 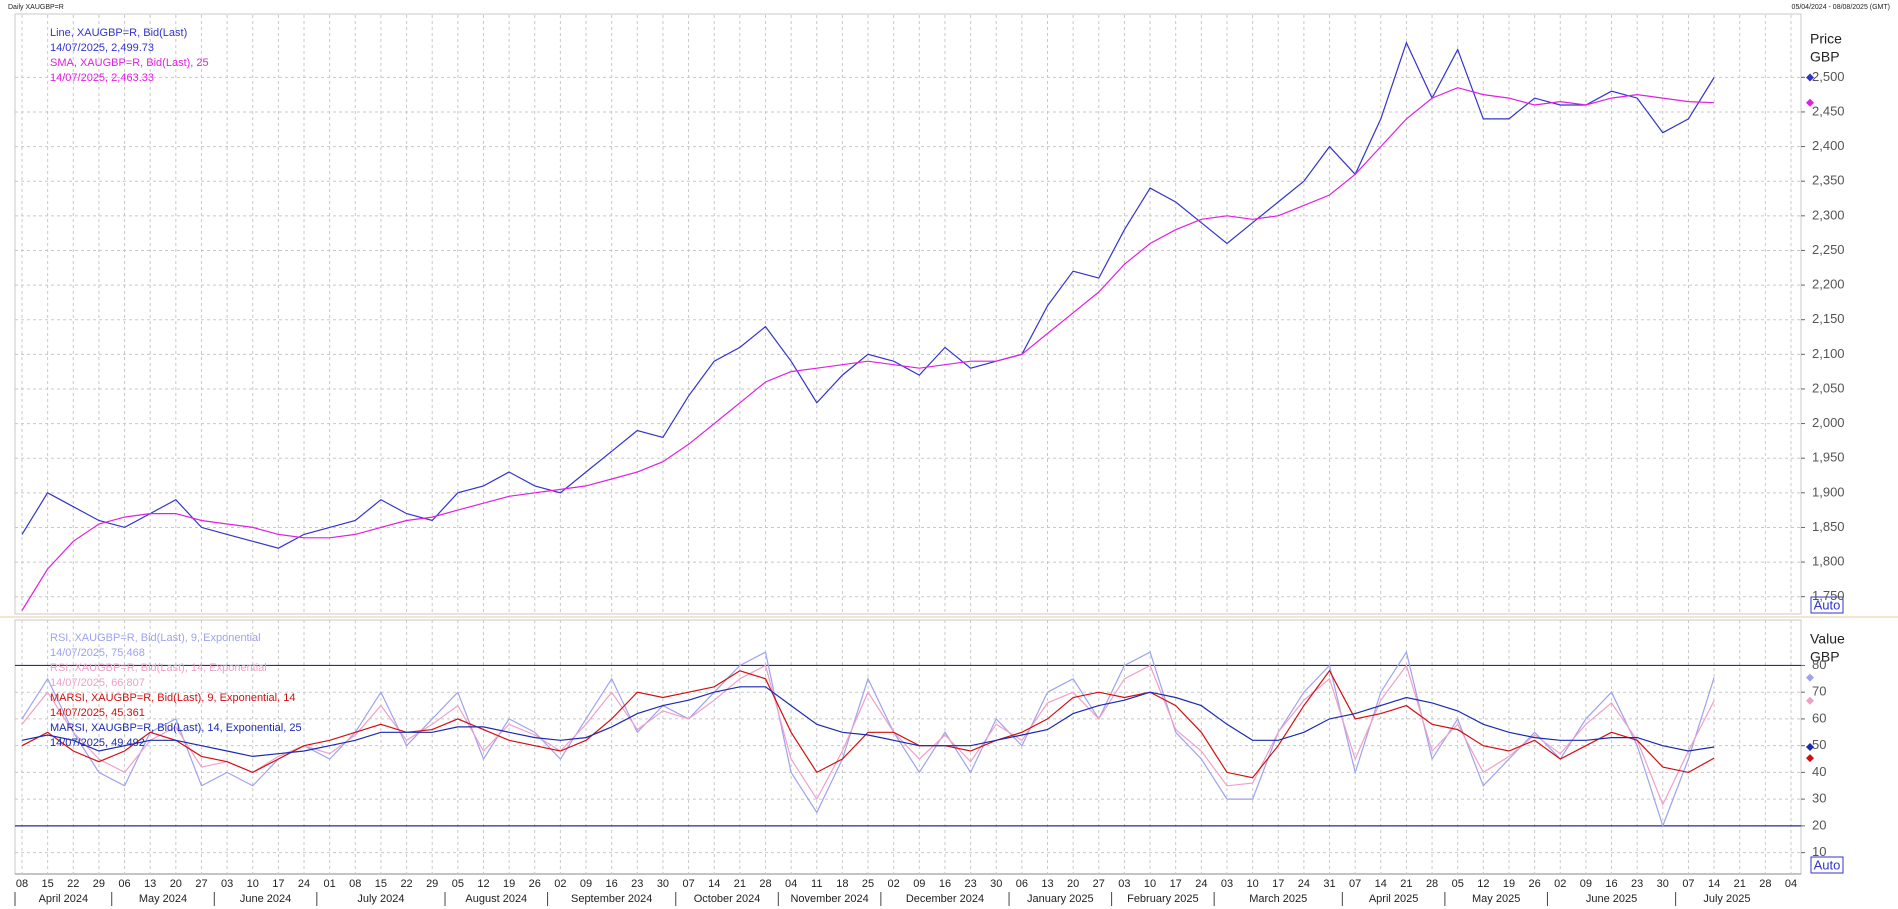 I want to click on x-tick-label: 22, so click(x=406, y=884).